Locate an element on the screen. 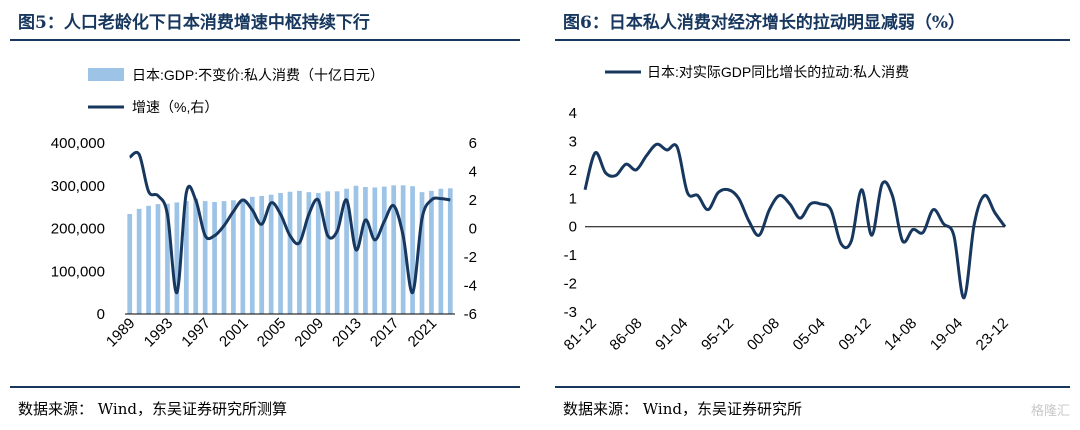  y-tick-label: -3 is located at coordinates (570, 312).